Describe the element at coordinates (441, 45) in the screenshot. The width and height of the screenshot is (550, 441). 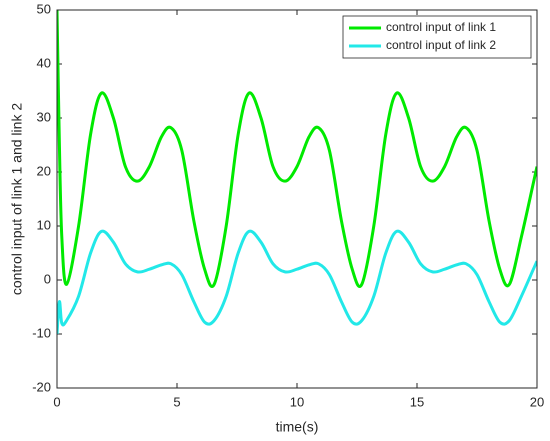
I see `legend-label: control input of link 2` at that location.